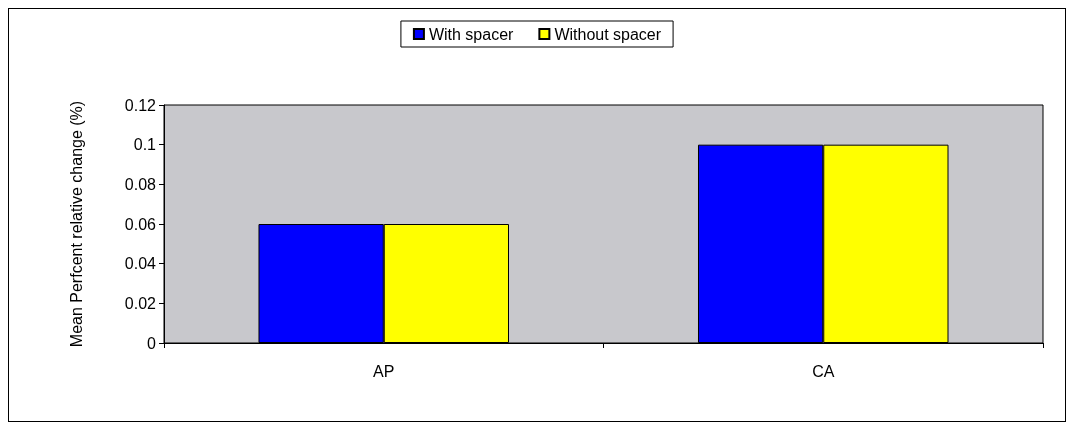 This screenshot has width=1076, height=432. Describe the element at coordinates (140, 184) in the screenshot. I see `y-tick-label: 0.08` at that location.